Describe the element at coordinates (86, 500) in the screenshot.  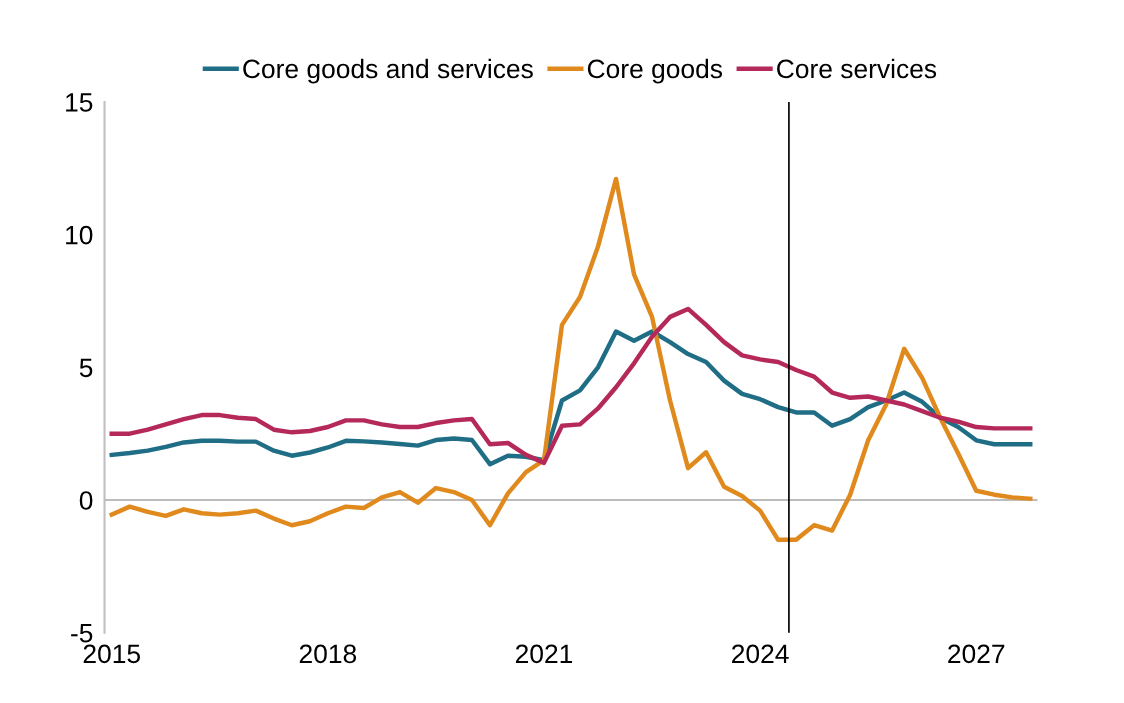
I see `y-tick-label: 0` at that location.